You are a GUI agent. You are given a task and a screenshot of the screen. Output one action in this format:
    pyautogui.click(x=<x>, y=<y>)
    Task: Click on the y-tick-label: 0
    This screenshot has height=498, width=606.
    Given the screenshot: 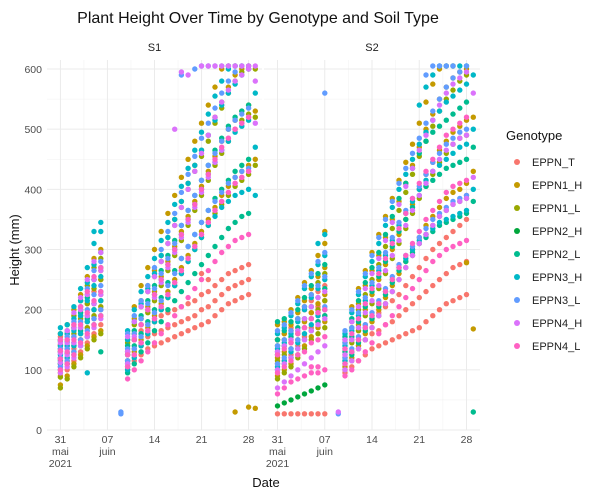 What is the action you would take?
    pyautogui.click(x=39, y=431)
    